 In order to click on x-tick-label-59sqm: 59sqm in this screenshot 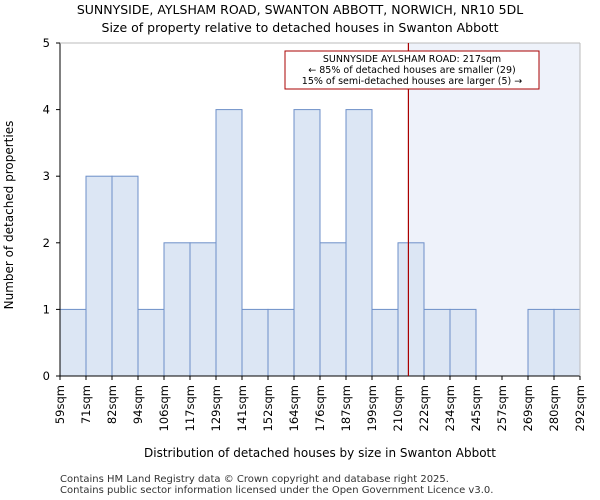, I will do `click(60, 404)`.